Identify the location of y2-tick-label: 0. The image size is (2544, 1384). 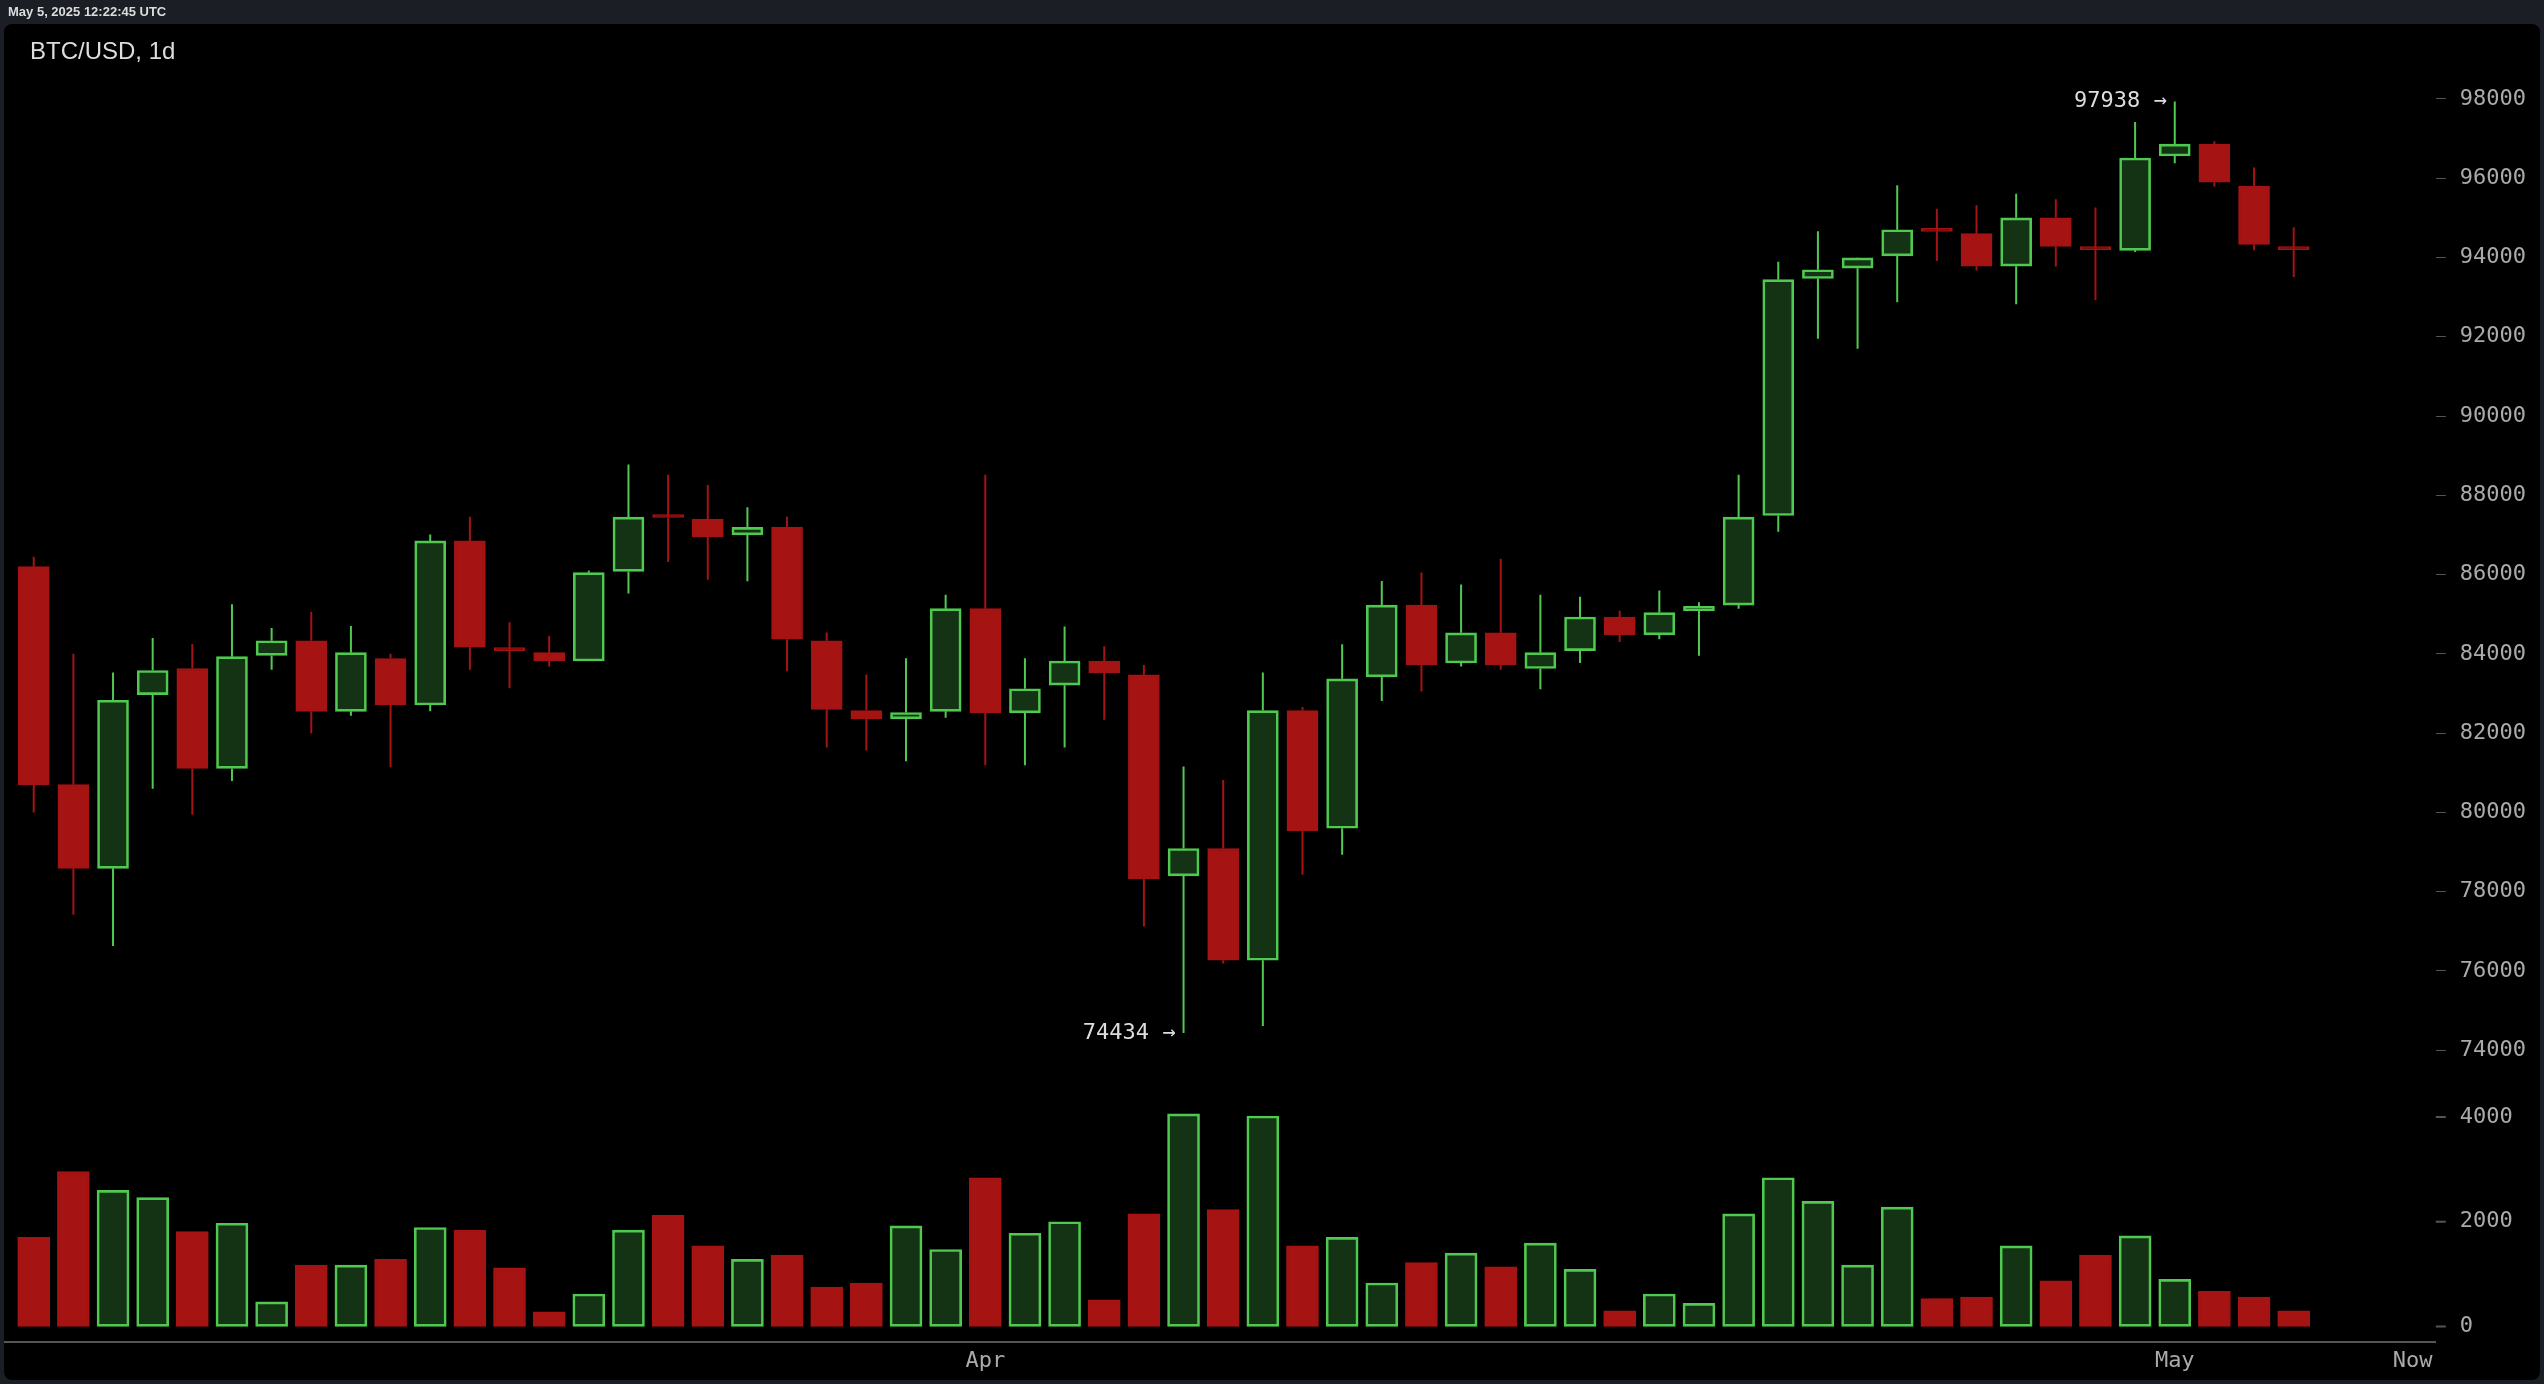
(2466, 1325).